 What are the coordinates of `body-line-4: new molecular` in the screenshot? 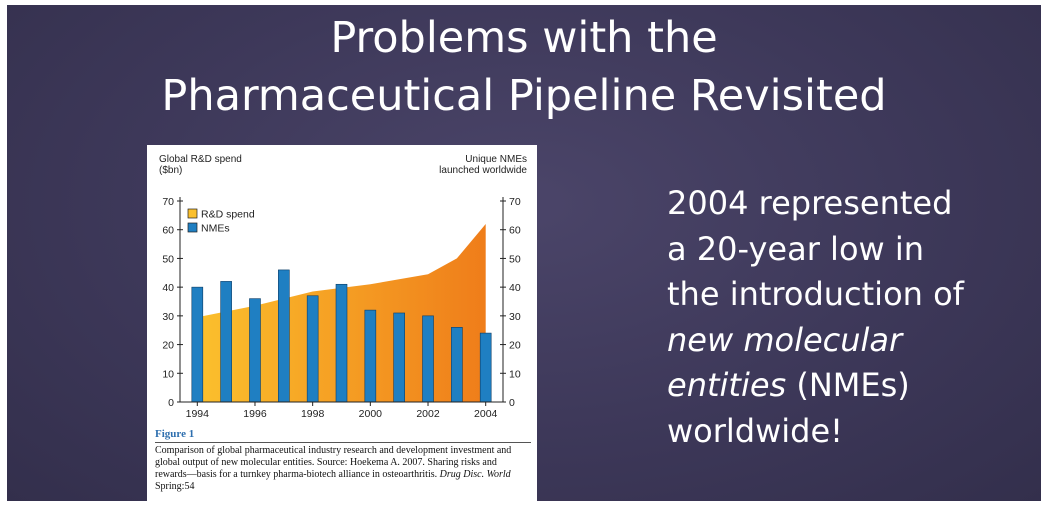 It's located at (852, 341).